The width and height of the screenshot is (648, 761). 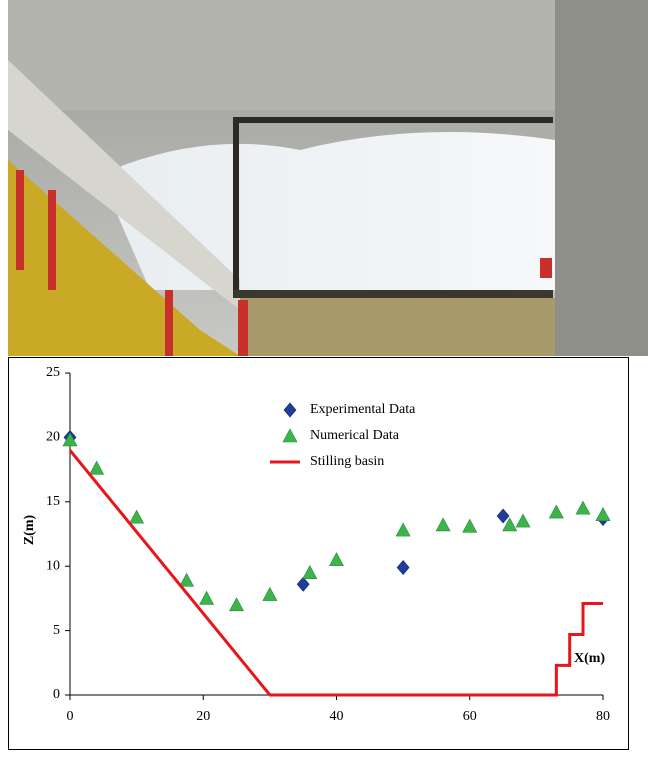 I want to click on x-tick-label: 60, so click(x=470, y=716).